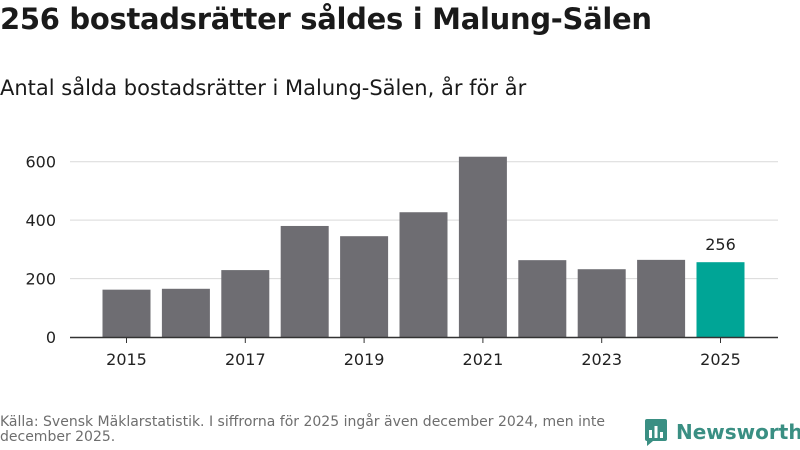  I want to click on y-axis-labels: 0 200 400 600, so click(40, 250).